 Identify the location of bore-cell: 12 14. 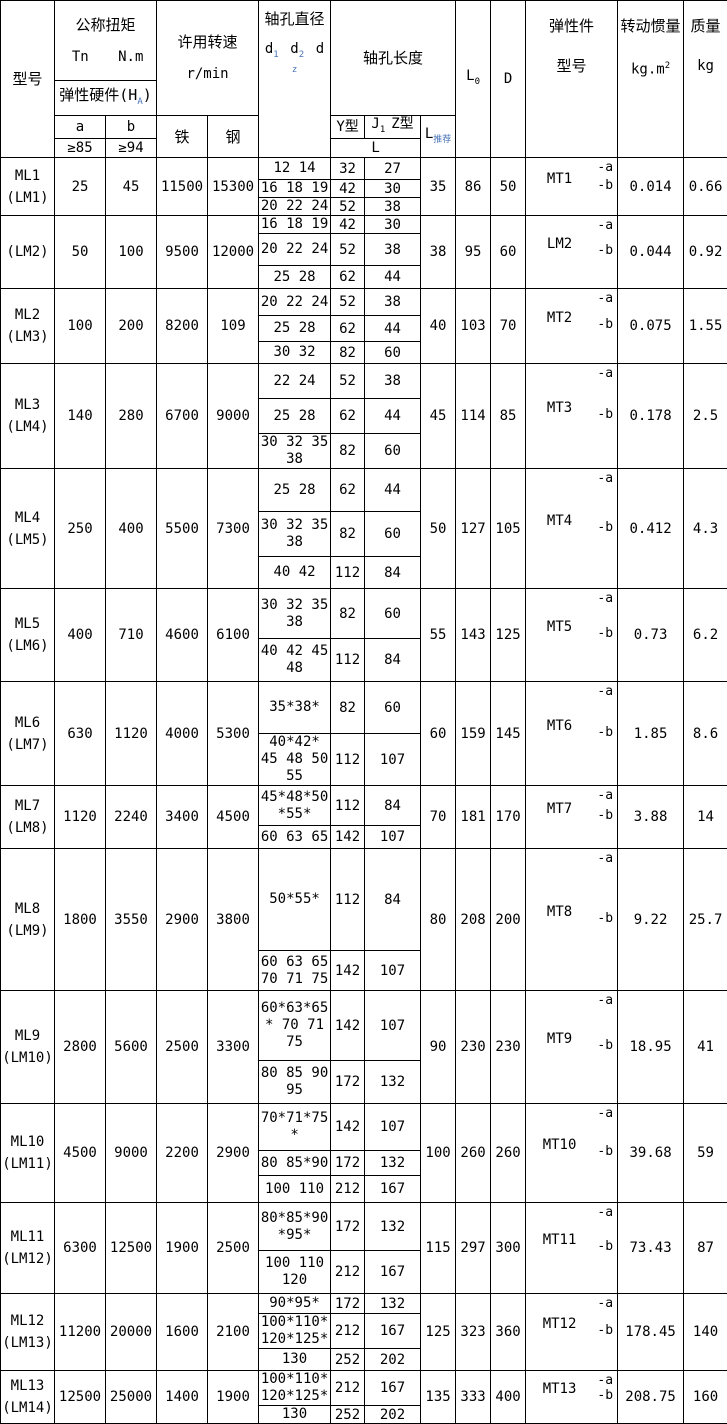
(295, 168).